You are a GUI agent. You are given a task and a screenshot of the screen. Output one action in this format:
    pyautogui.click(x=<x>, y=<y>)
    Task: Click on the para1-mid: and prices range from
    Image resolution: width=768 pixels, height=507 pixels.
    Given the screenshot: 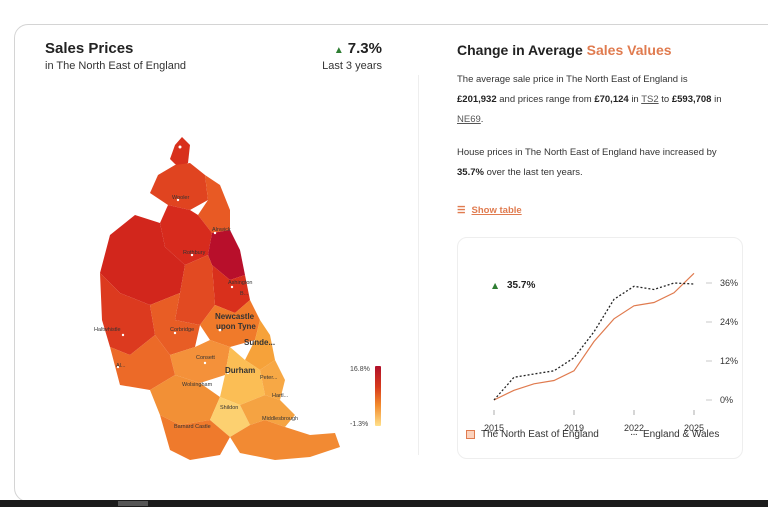 What is the action you would take?
    pyautogui.click(x=545, y=99)
    